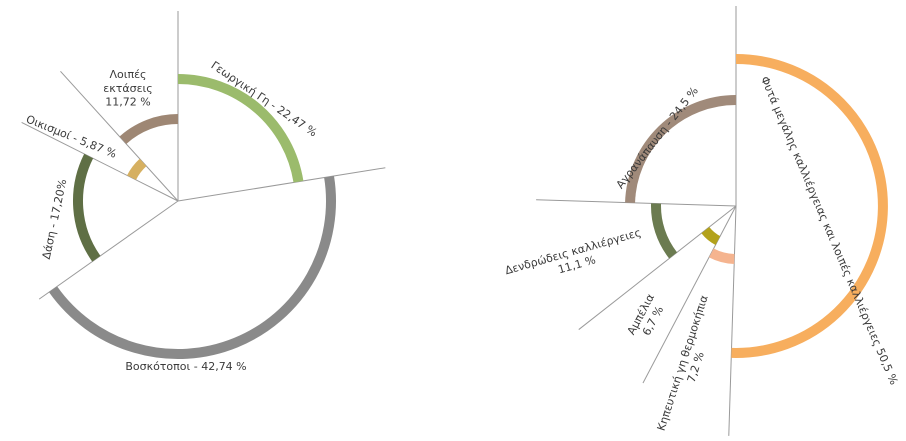  What do you see at coordinates (575, 258) in the screenshot?
I see `chart2-slice-label: Δενδρώδεις καλλιέργειες11,1 %` at bounding box center [575, 258].